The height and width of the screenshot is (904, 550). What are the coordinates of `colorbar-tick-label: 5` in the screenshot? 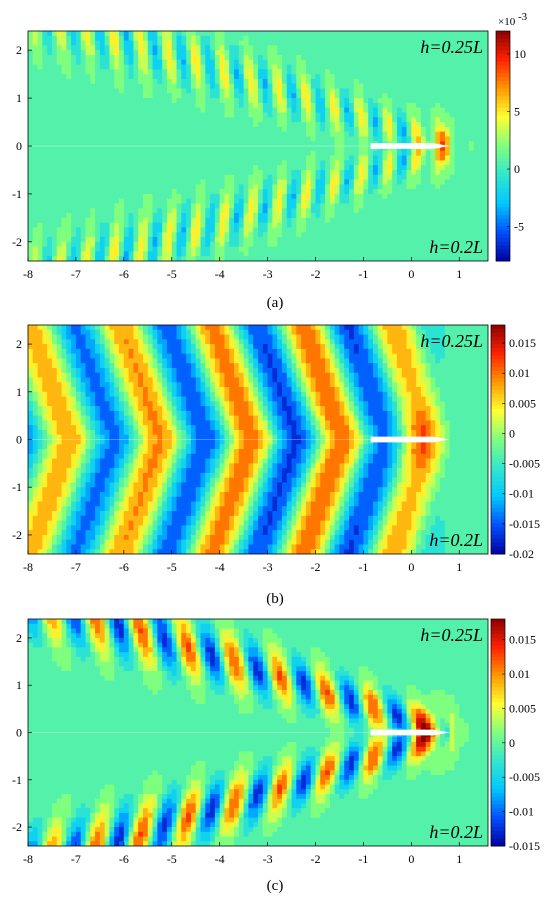 It's located at (517, 112).